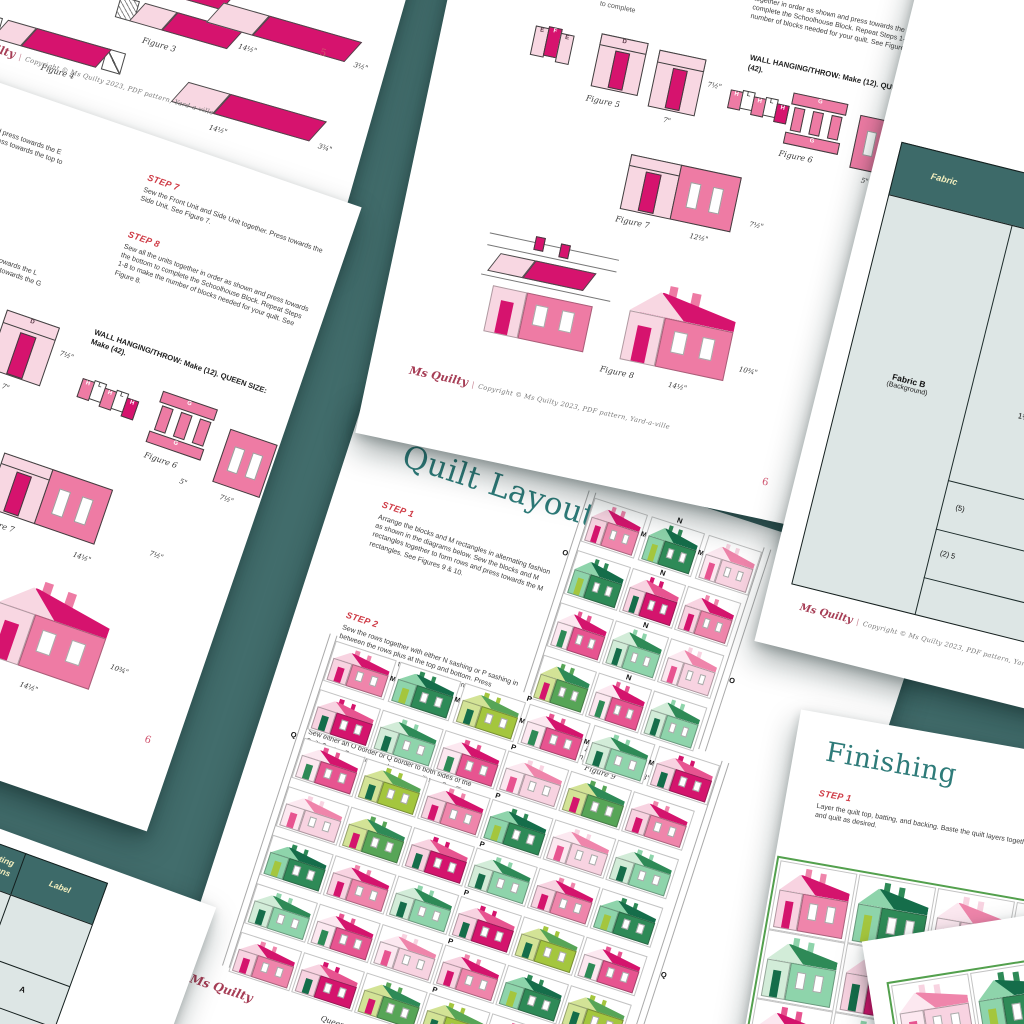 This screenshot has width=1024, height=1024. I want to click on finishing-quilt-b, so click(955, 971).